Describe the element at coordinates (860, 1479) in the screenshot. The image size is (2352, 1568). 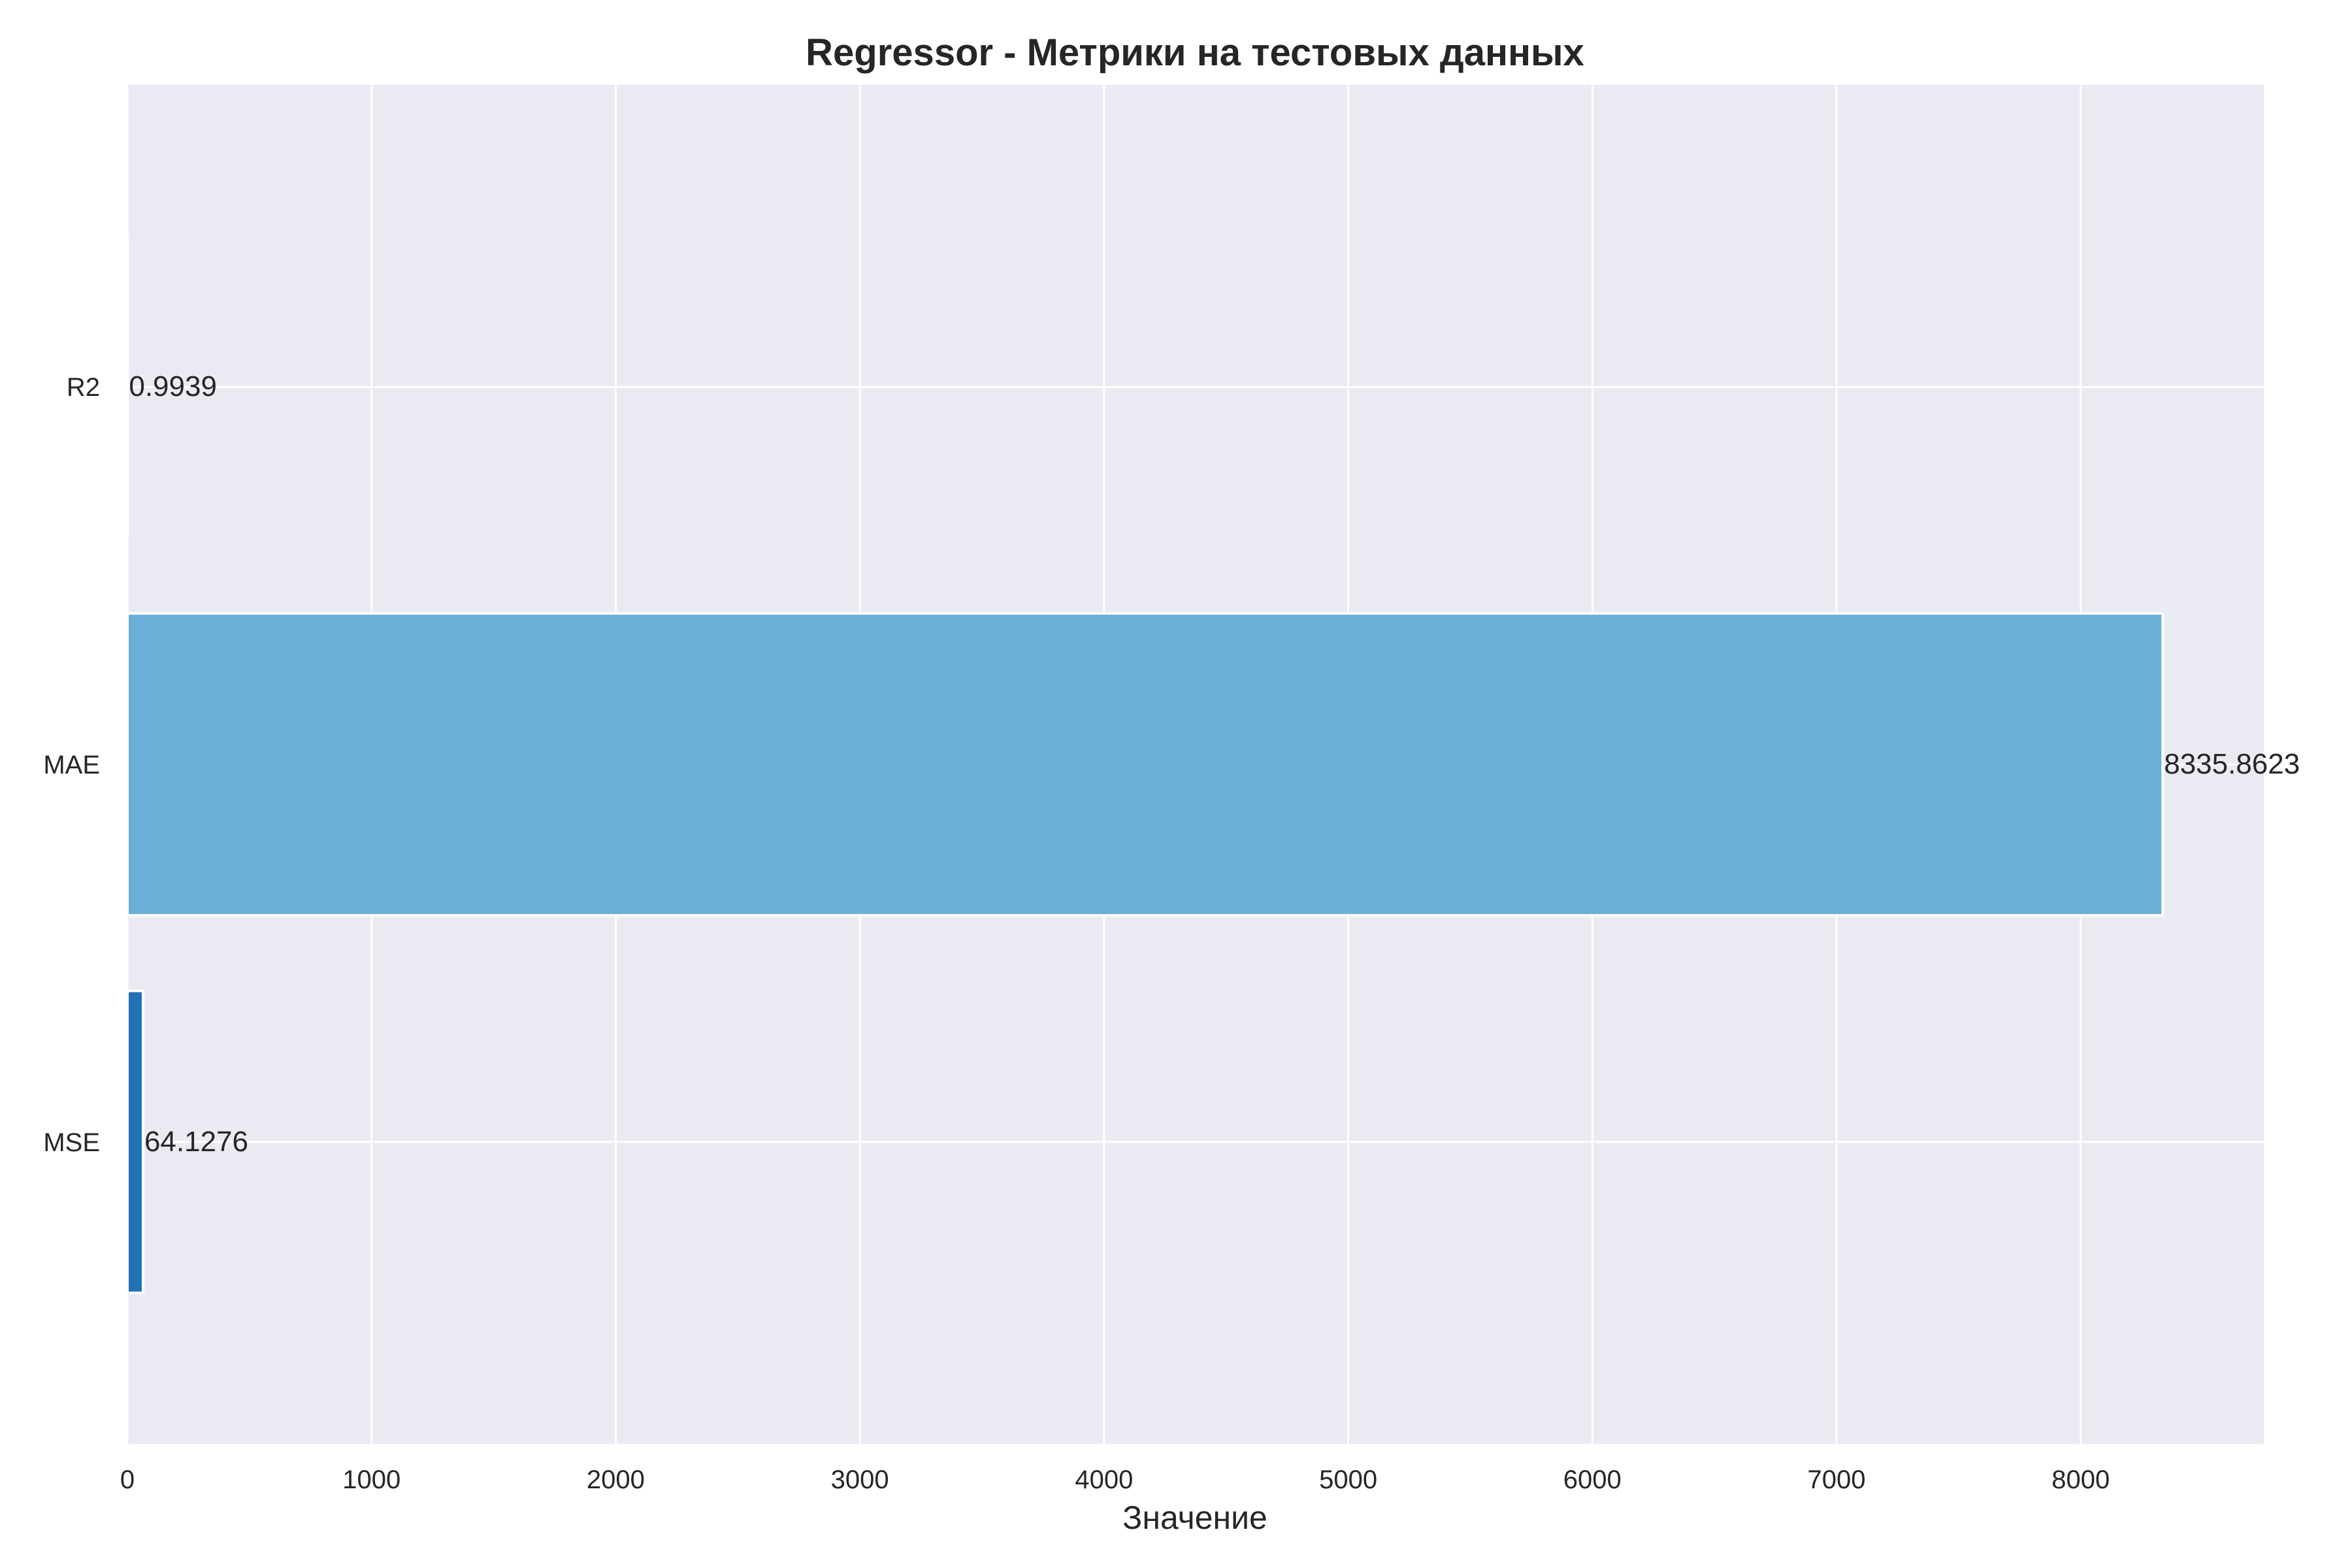
I see `x-tick-label: 3000` at that location.